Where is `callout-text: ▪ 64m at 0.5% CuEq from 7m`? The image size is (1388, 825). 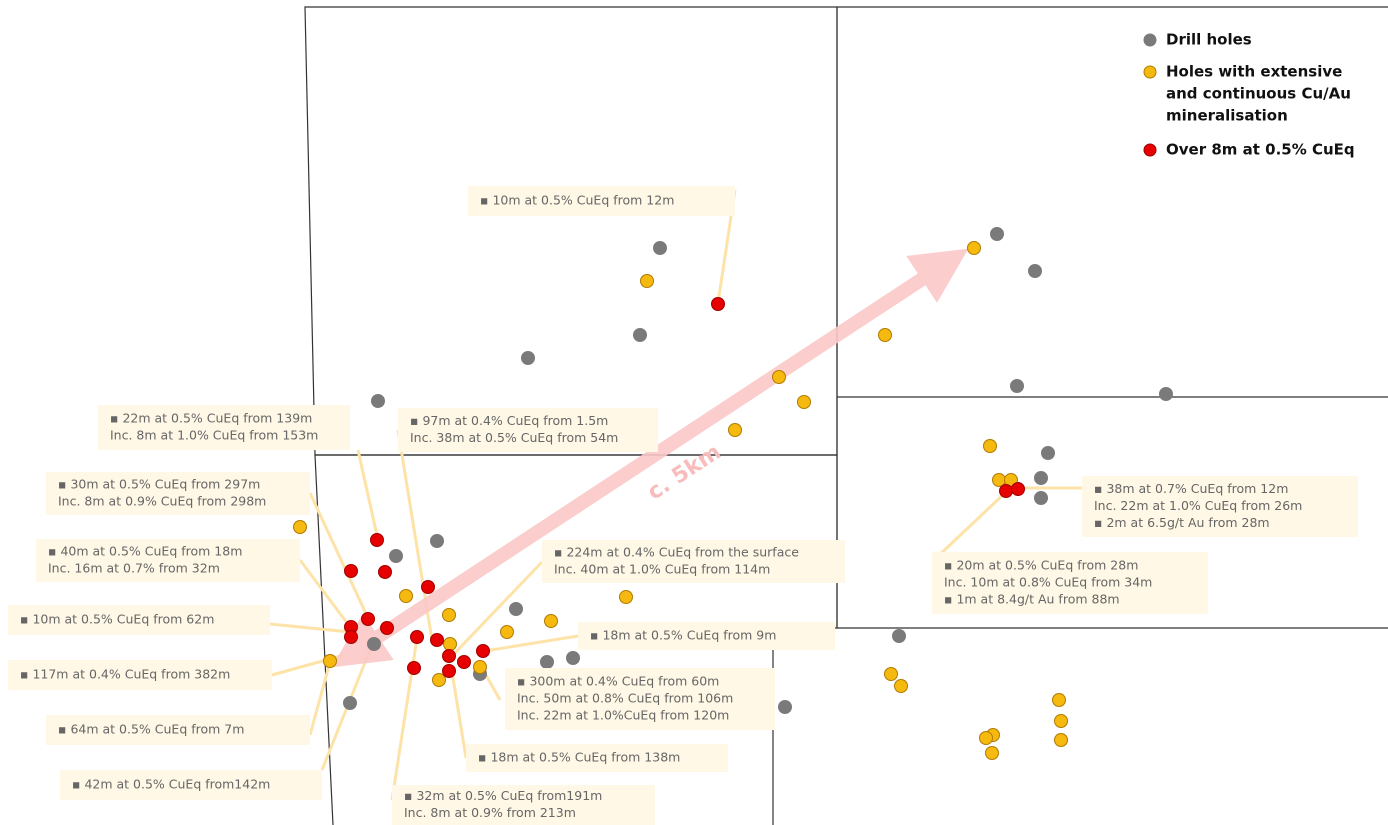 callout-text: ▪ 64m at 0.5% CuEq from 7m is located at coordinates (151, 729).